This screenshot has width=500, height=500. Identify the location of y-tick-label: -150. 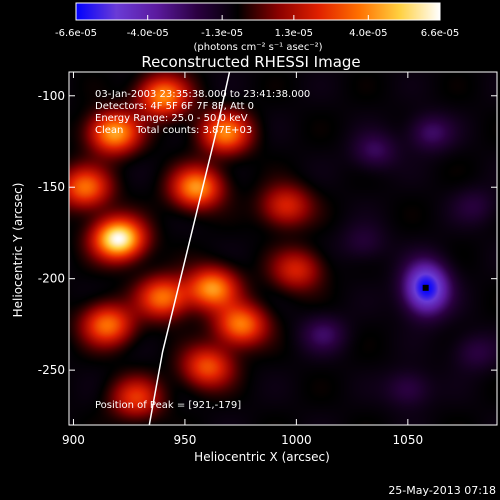
(51, 187).